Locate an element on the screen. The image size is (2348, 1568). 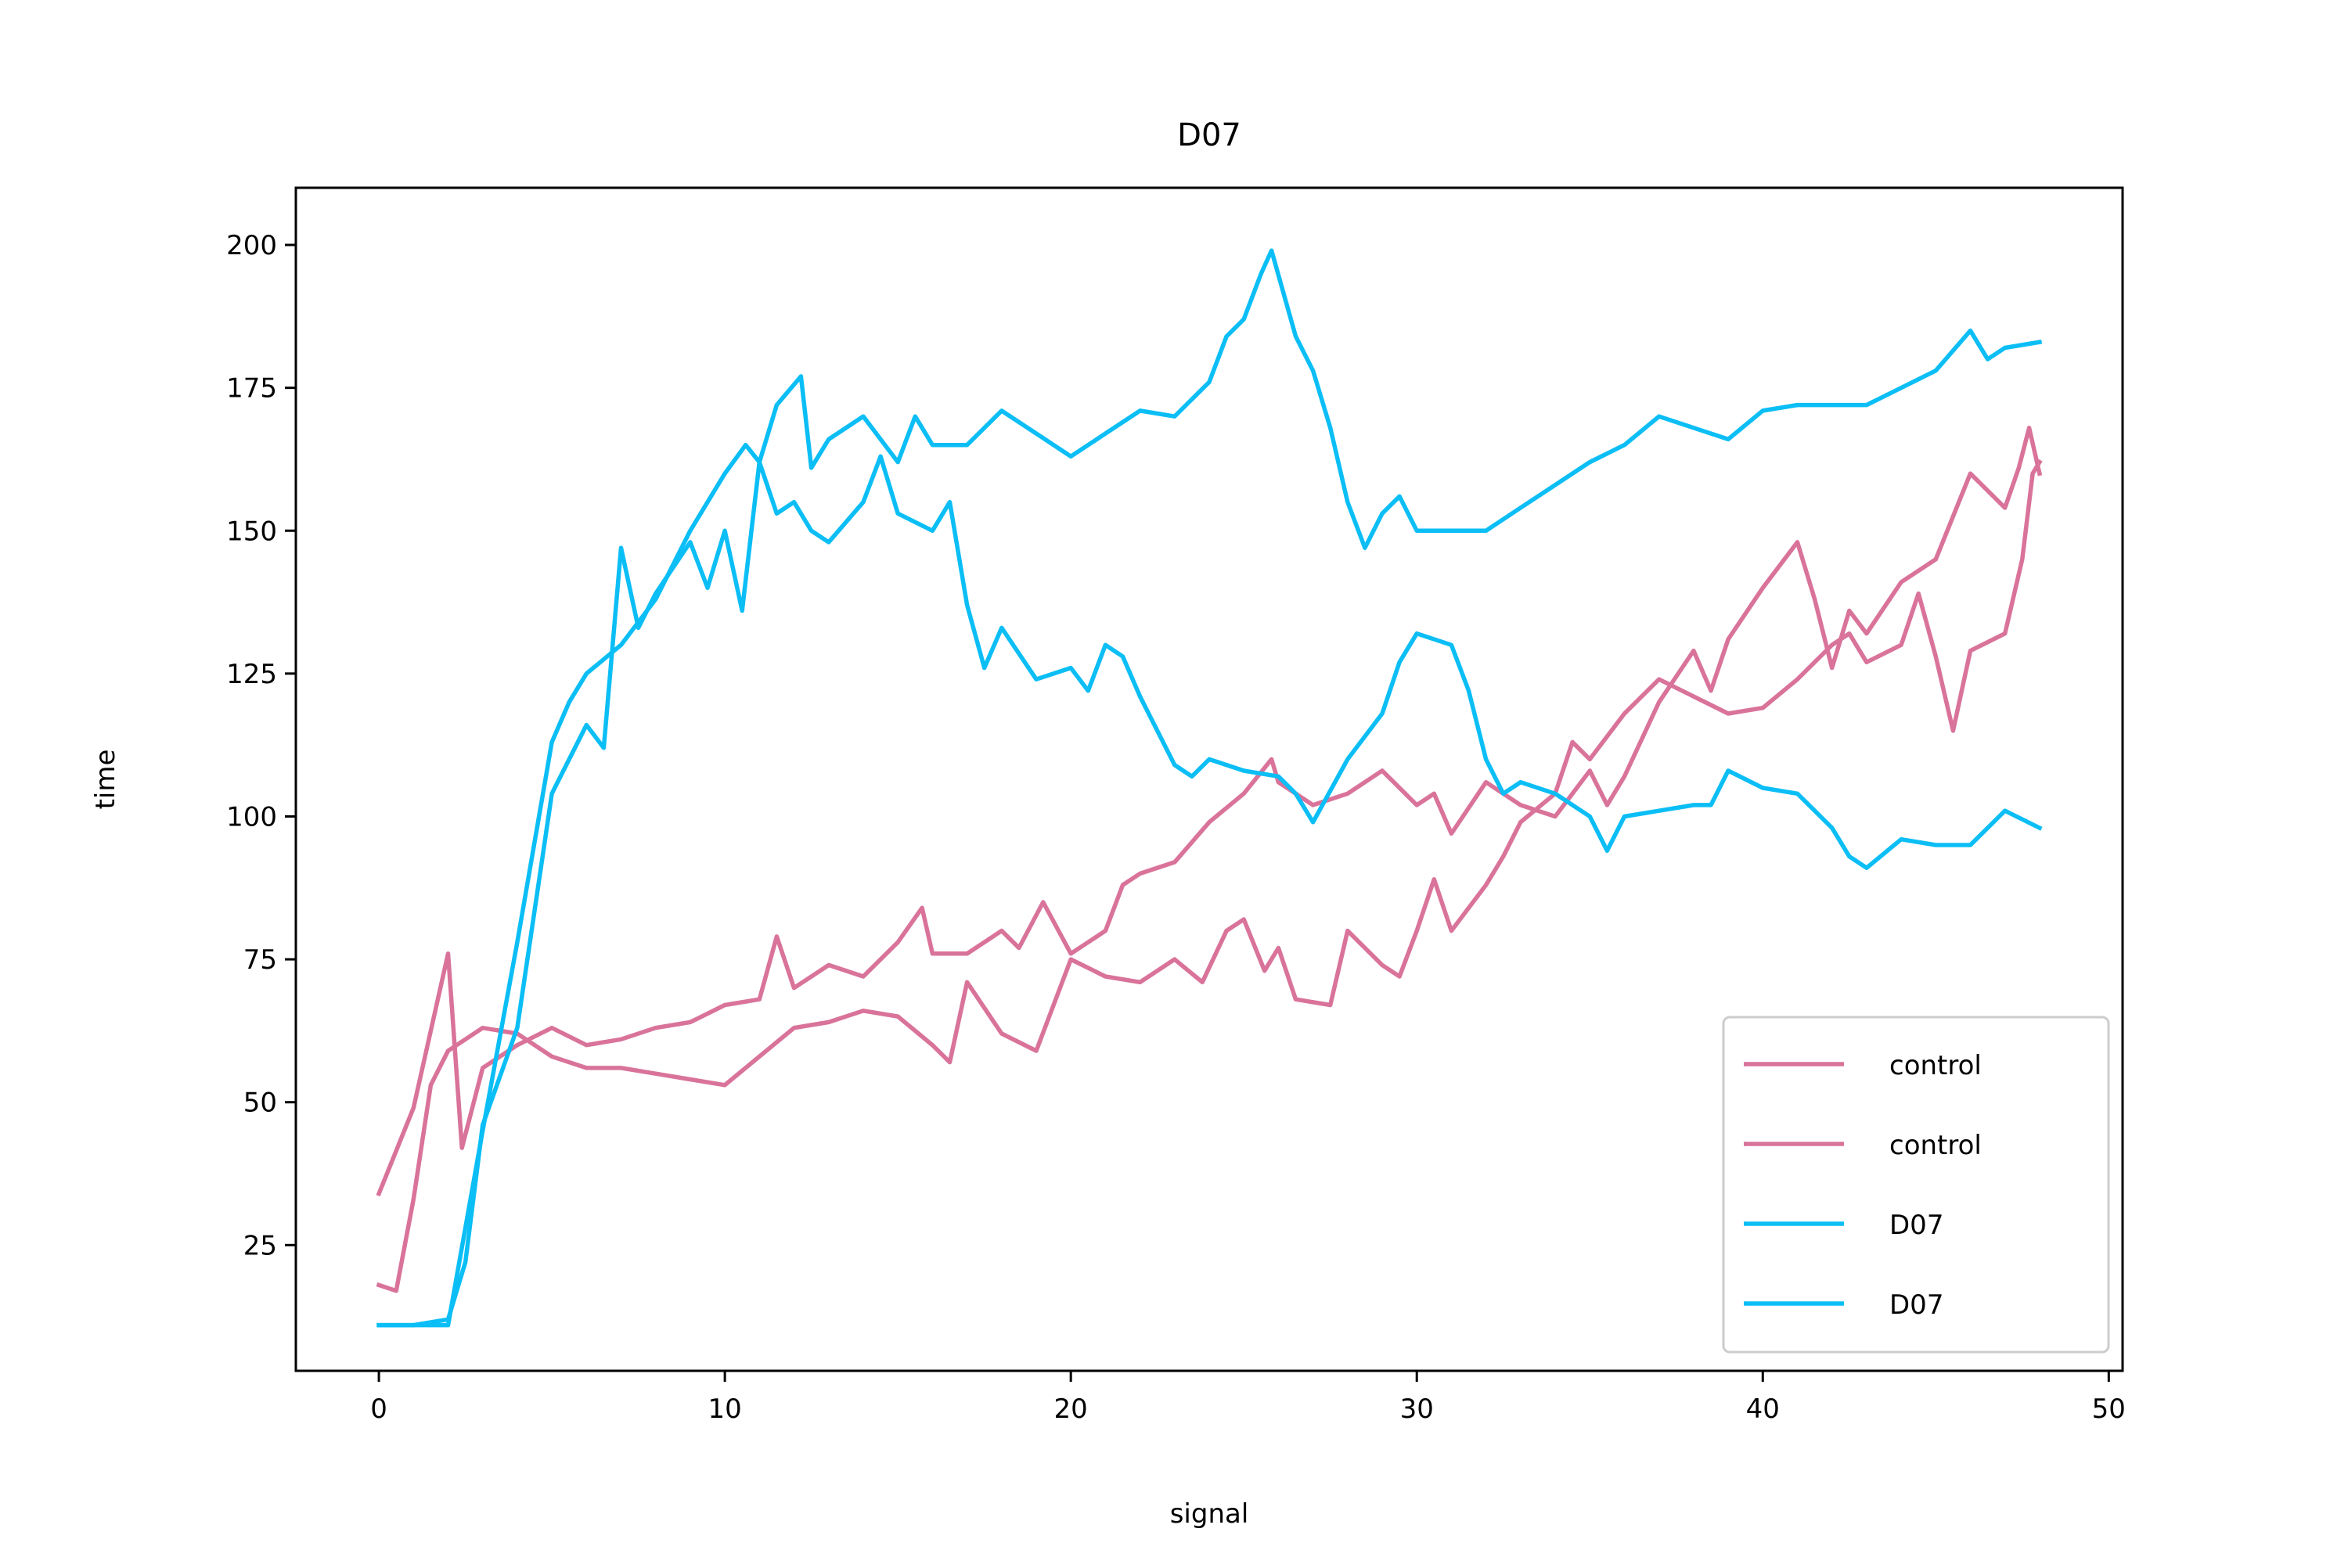
x-tick-label: 0 is located at coordinates (378, 1410).